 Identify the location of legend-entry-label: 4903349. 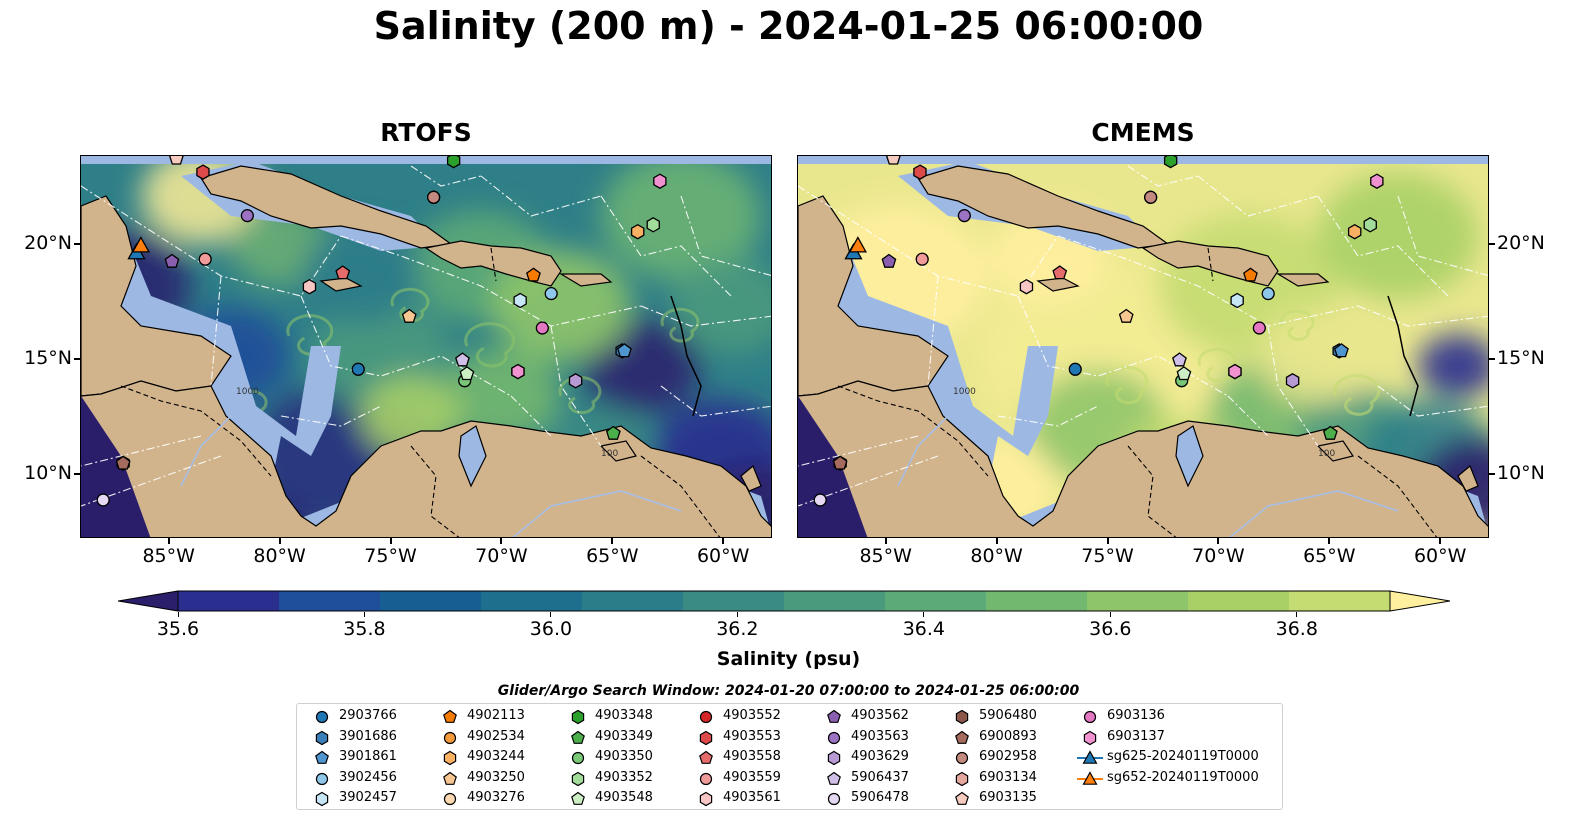
(624, 736).